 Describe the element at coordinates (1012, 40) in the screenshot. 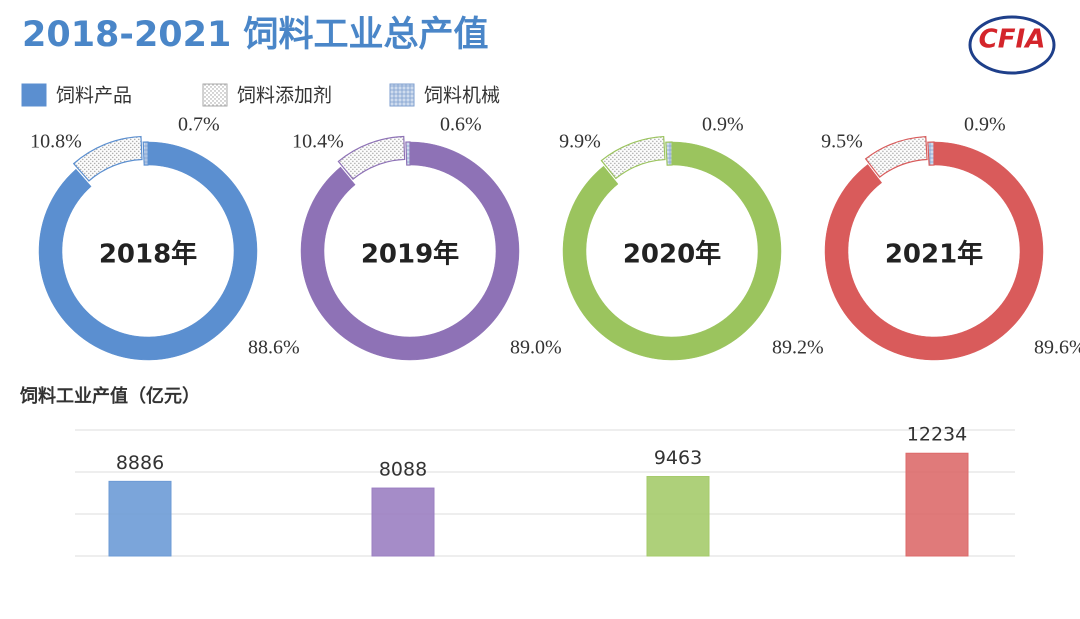

I see `logo-text: CFIA` at that location.